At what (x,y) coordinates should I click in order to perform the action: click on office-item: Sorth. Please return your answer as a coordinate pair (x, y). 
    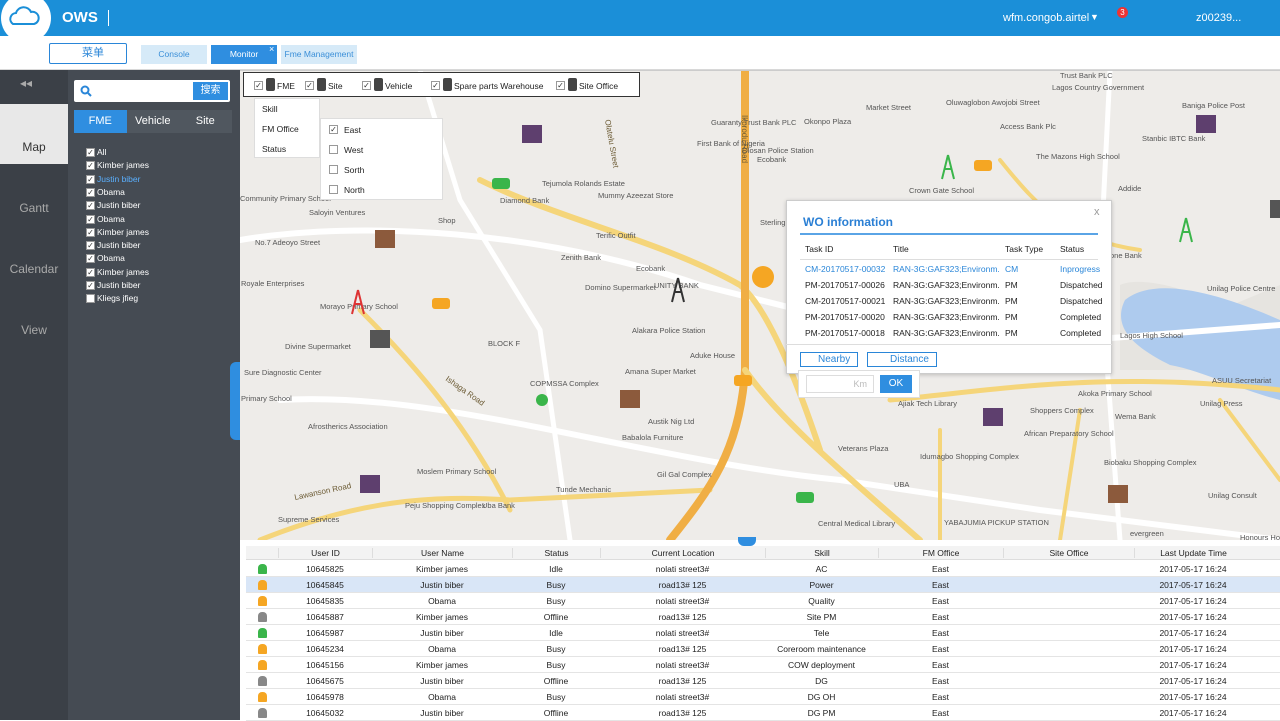
    Looking at the image, I should click on (354, 170).